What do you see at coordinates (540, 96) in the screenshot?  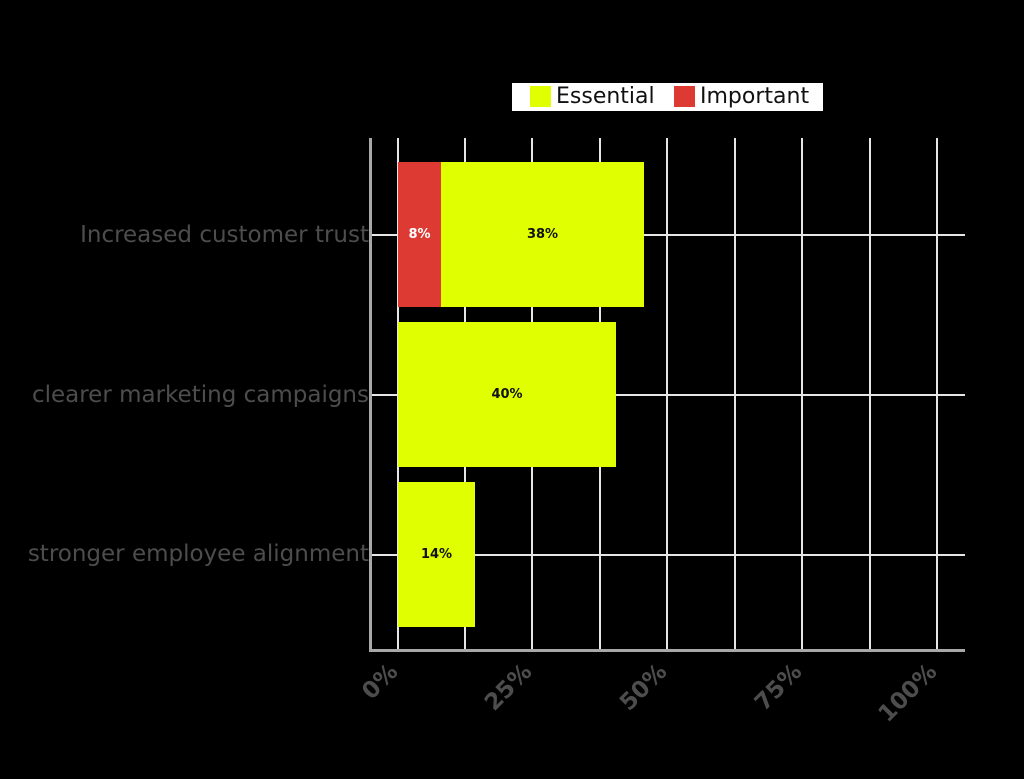 I see `legend-swatch-essential` at bounding box center [540, 96].